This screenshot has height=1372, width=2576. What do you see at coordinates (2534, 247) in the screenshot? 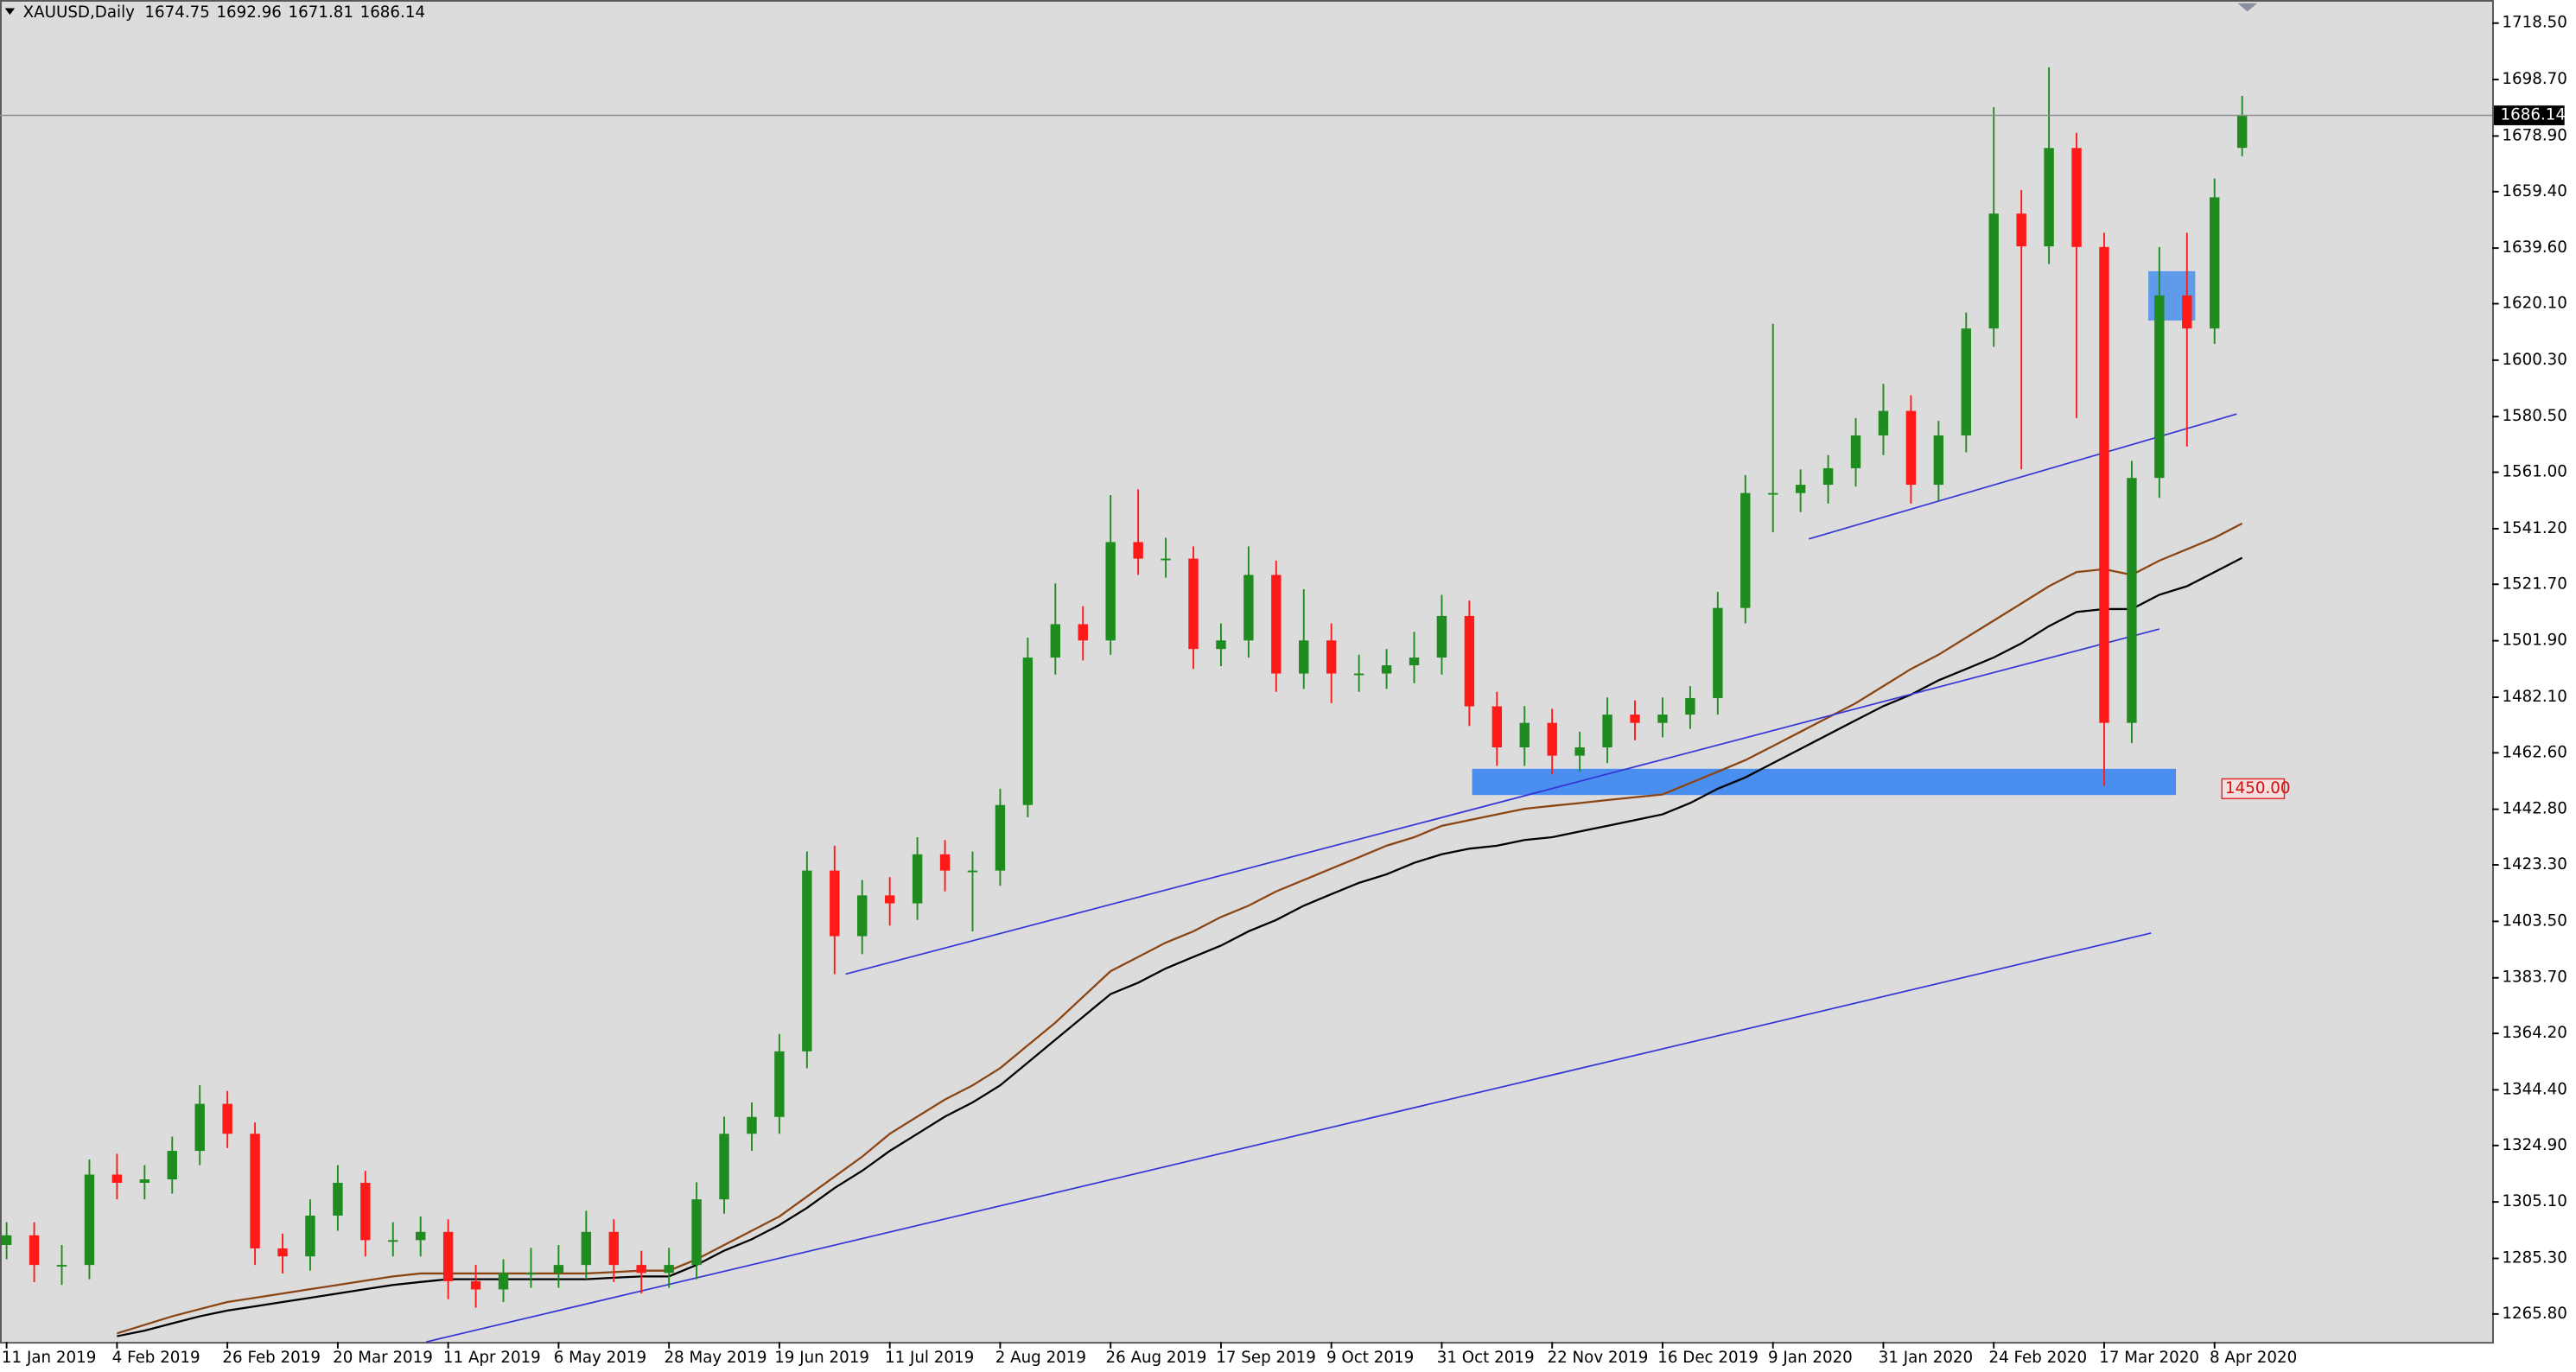
I see `y-tick-label: 1639.60` at bounding box center [2534, 247].